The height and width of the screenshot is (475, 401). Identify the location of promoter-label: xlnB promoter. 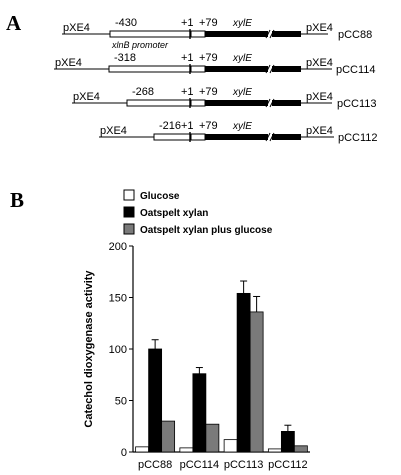
(140, 45).